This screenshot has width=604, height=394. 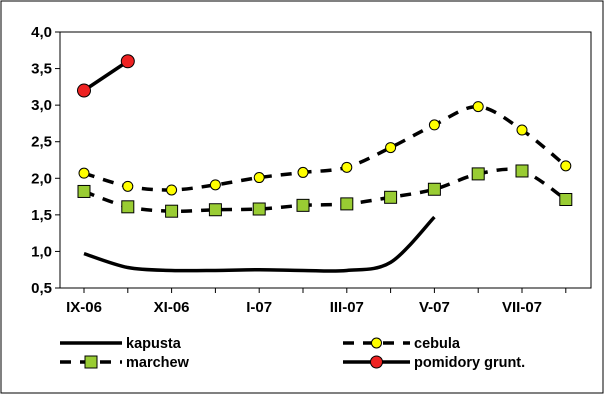 I want to click on legend-item-marchew: marchew, so click(x=125, y=363).